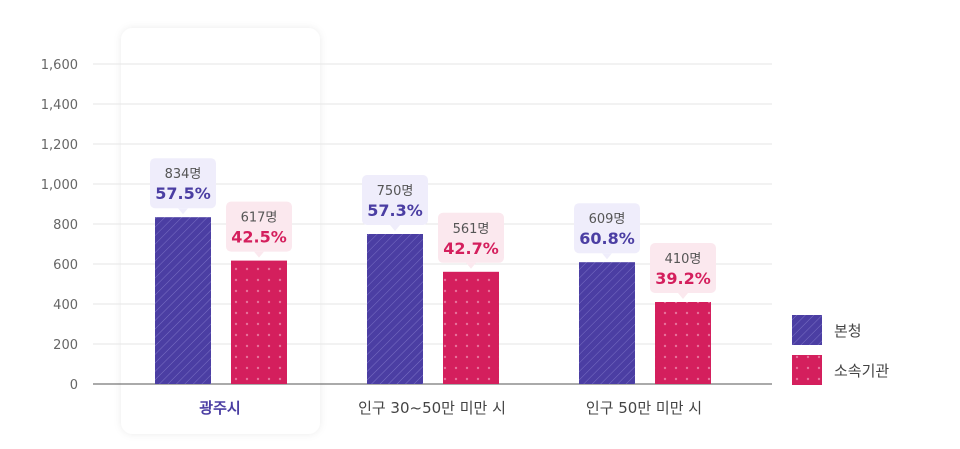 Image resolution: width=960 pixels, height=449 pixels. Describe the element at coordinates (259, 237) in the screenshot. I see `data-label-percent: 42.5%` at that location.